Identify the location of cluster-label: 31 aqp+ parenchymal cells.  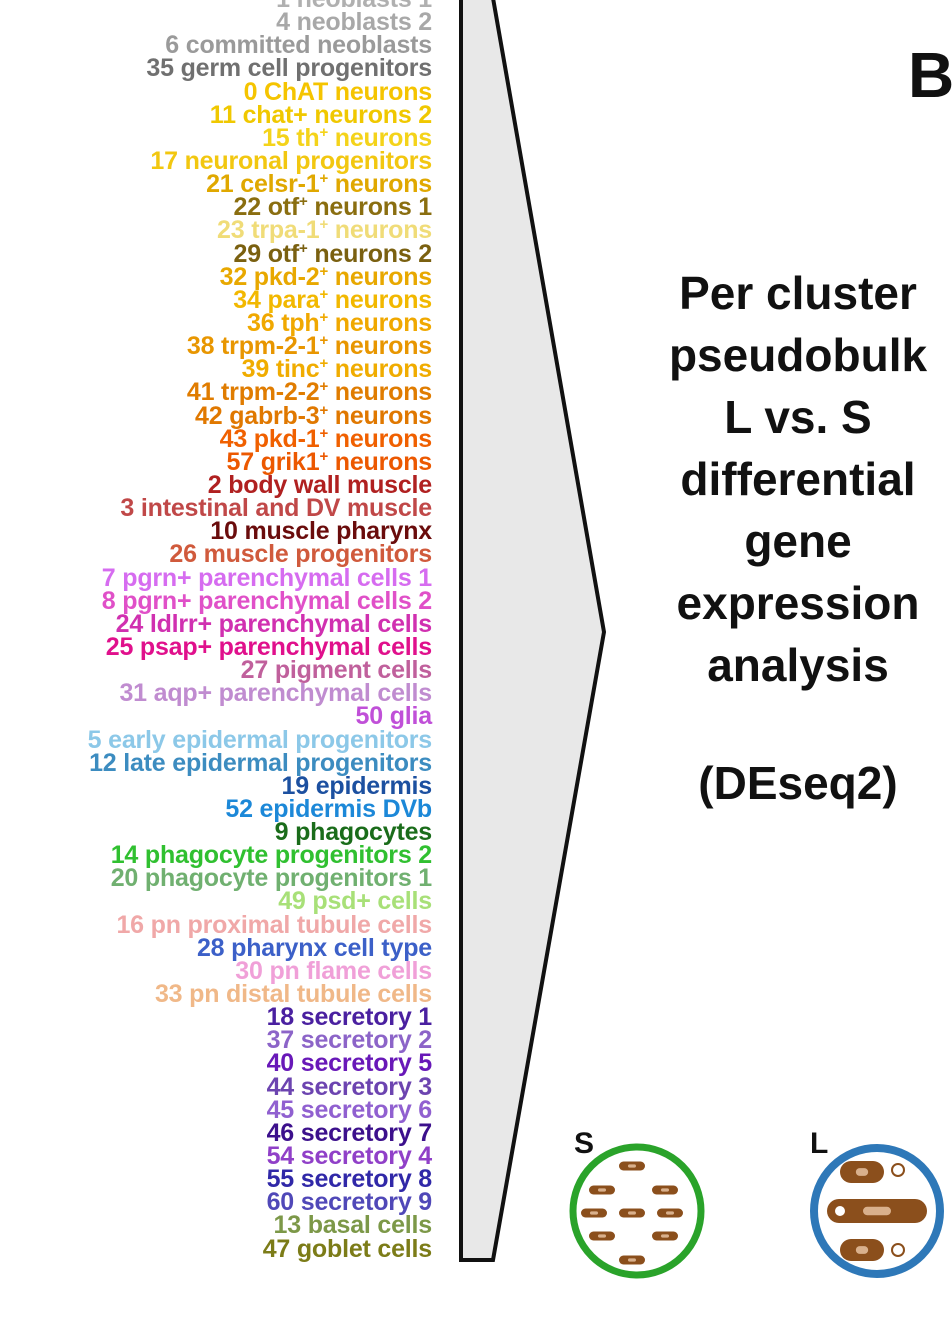
(216, 693).